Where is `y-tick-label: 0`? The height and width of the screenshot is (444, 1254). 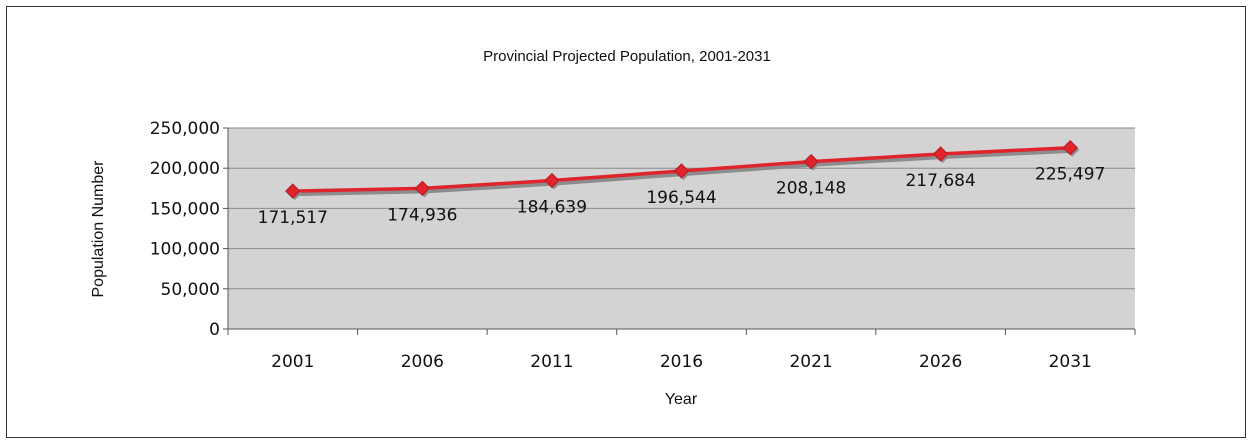 y-tick-label: 0 is located at coordinates (214, 330).